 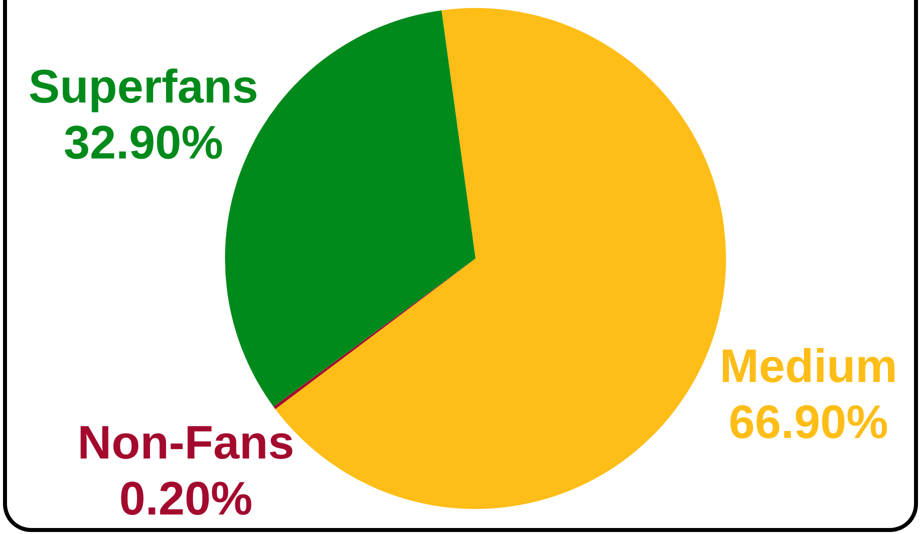 What do you see at coordinates (186, 442) in the screenshot?
I see `slice-label: Non-Fans` at bounding box center [186, 442].